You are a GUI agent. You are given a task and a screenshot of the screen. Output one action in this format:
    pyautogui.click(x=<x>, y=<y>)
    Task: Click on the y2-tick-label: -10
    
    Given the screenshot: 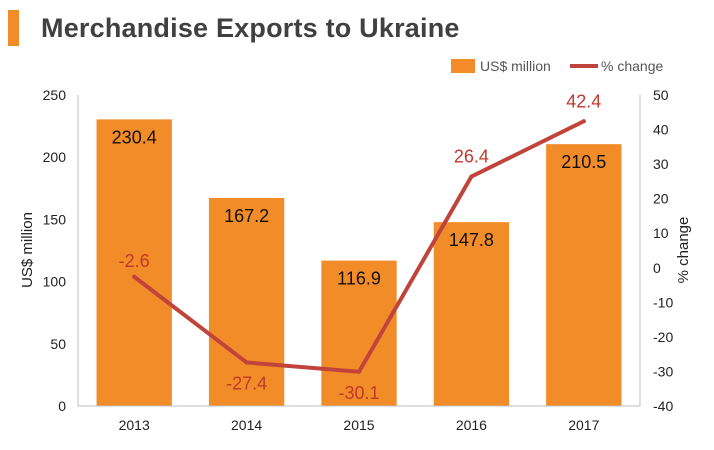 What is the action you would take?
    pyautogui.click(x=663, y=302)
    